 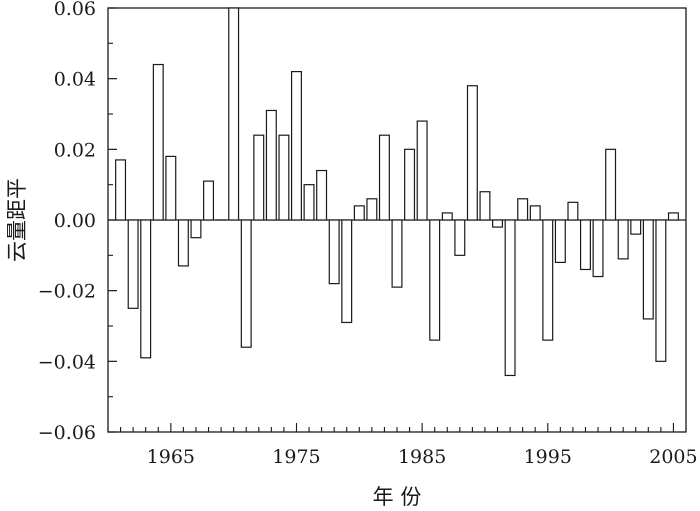 I want to click on y-tick-label: 0.00, so click(x=75, y=221).